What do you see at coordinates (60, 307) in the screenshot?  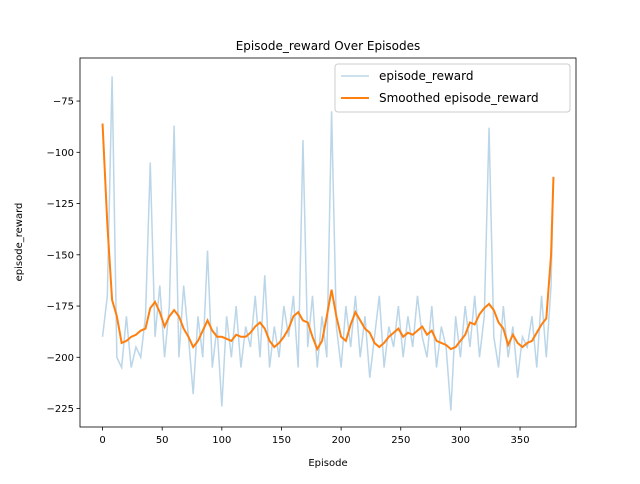 I see `y-tick-label: −175` at bounding box center [60, 307].